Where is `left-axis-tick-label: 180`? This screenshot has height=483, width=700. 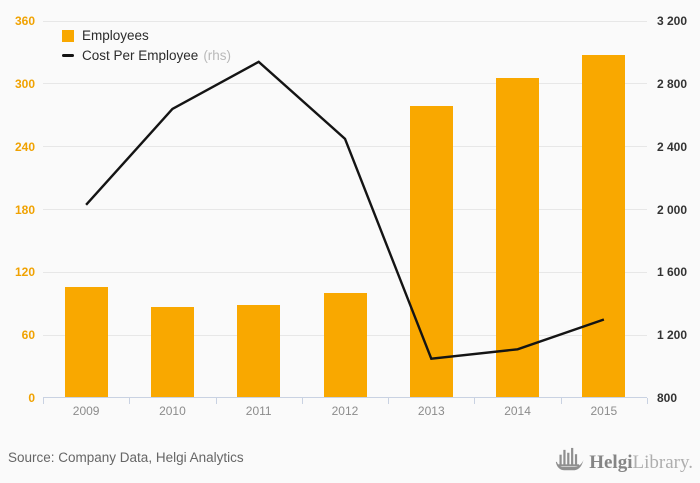 left-axis-tick-label: 180 is located at coordinates (24, 209).